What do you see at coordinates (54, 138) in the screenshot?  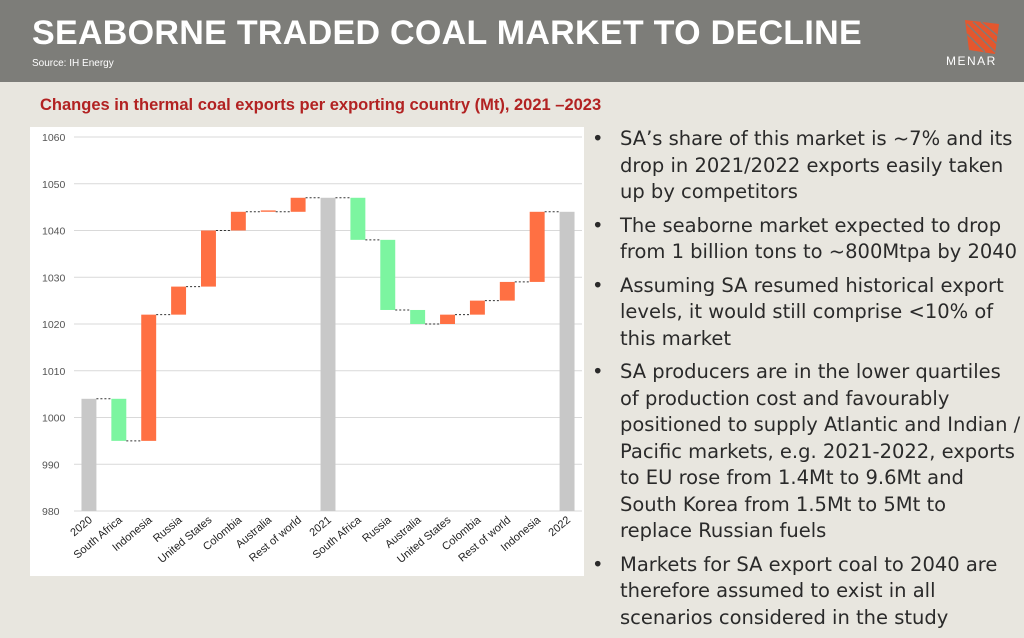 I see `y-tick-label: 1060` at bounding box center [54, 138].